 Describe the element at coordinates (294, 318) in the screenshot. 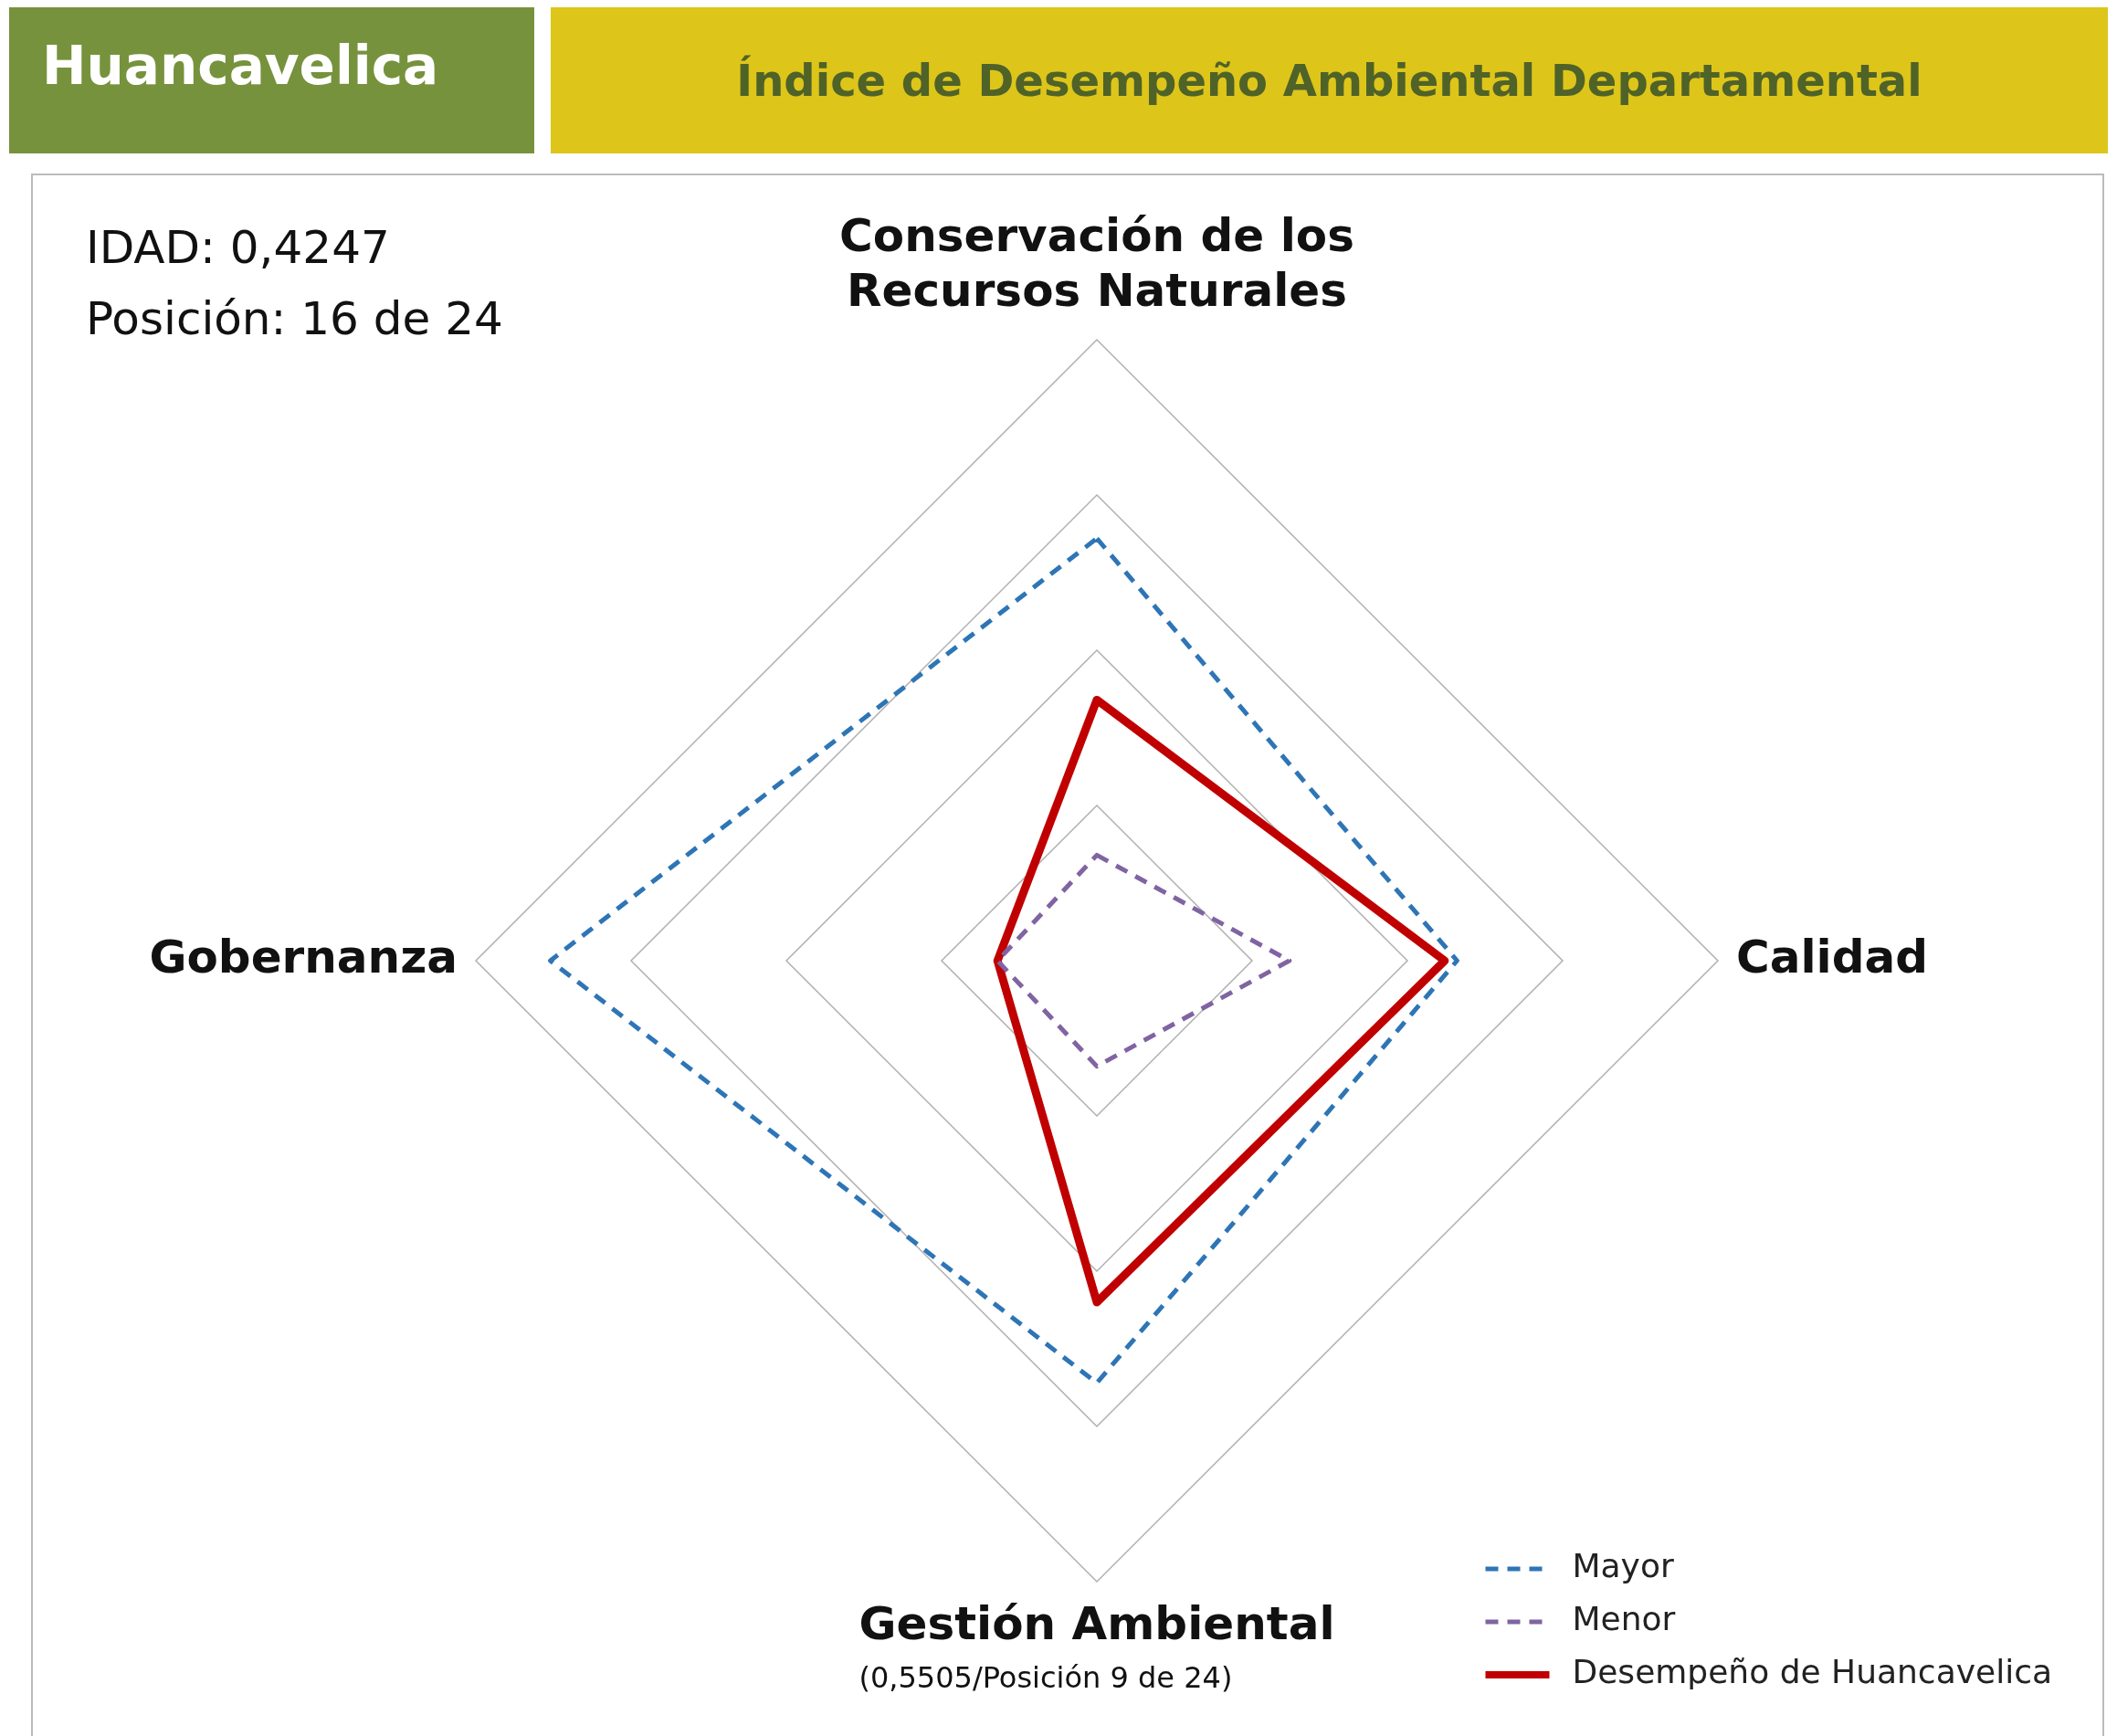

I see `text: Posición: 16 de 24` at that location.